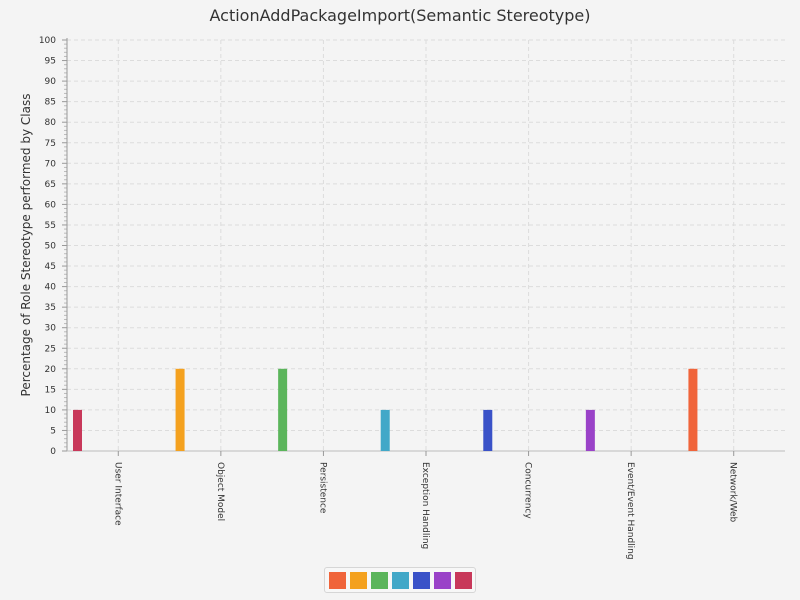 The image size is (800, 600). What do you see at coordinates (50, 308) in the screenshot?
I see `y-tick-label: 35` at bounding box center [50, 308].